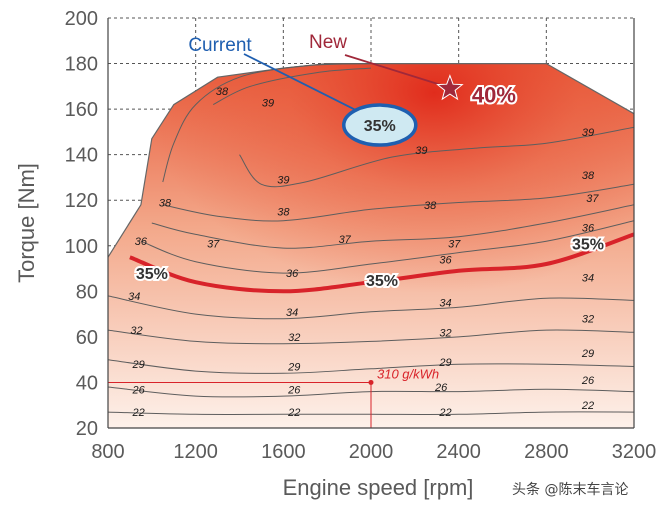  Describe the element at coordinates (81, 19) in the screenshot. I see `y-tick-label: 200` at that location.